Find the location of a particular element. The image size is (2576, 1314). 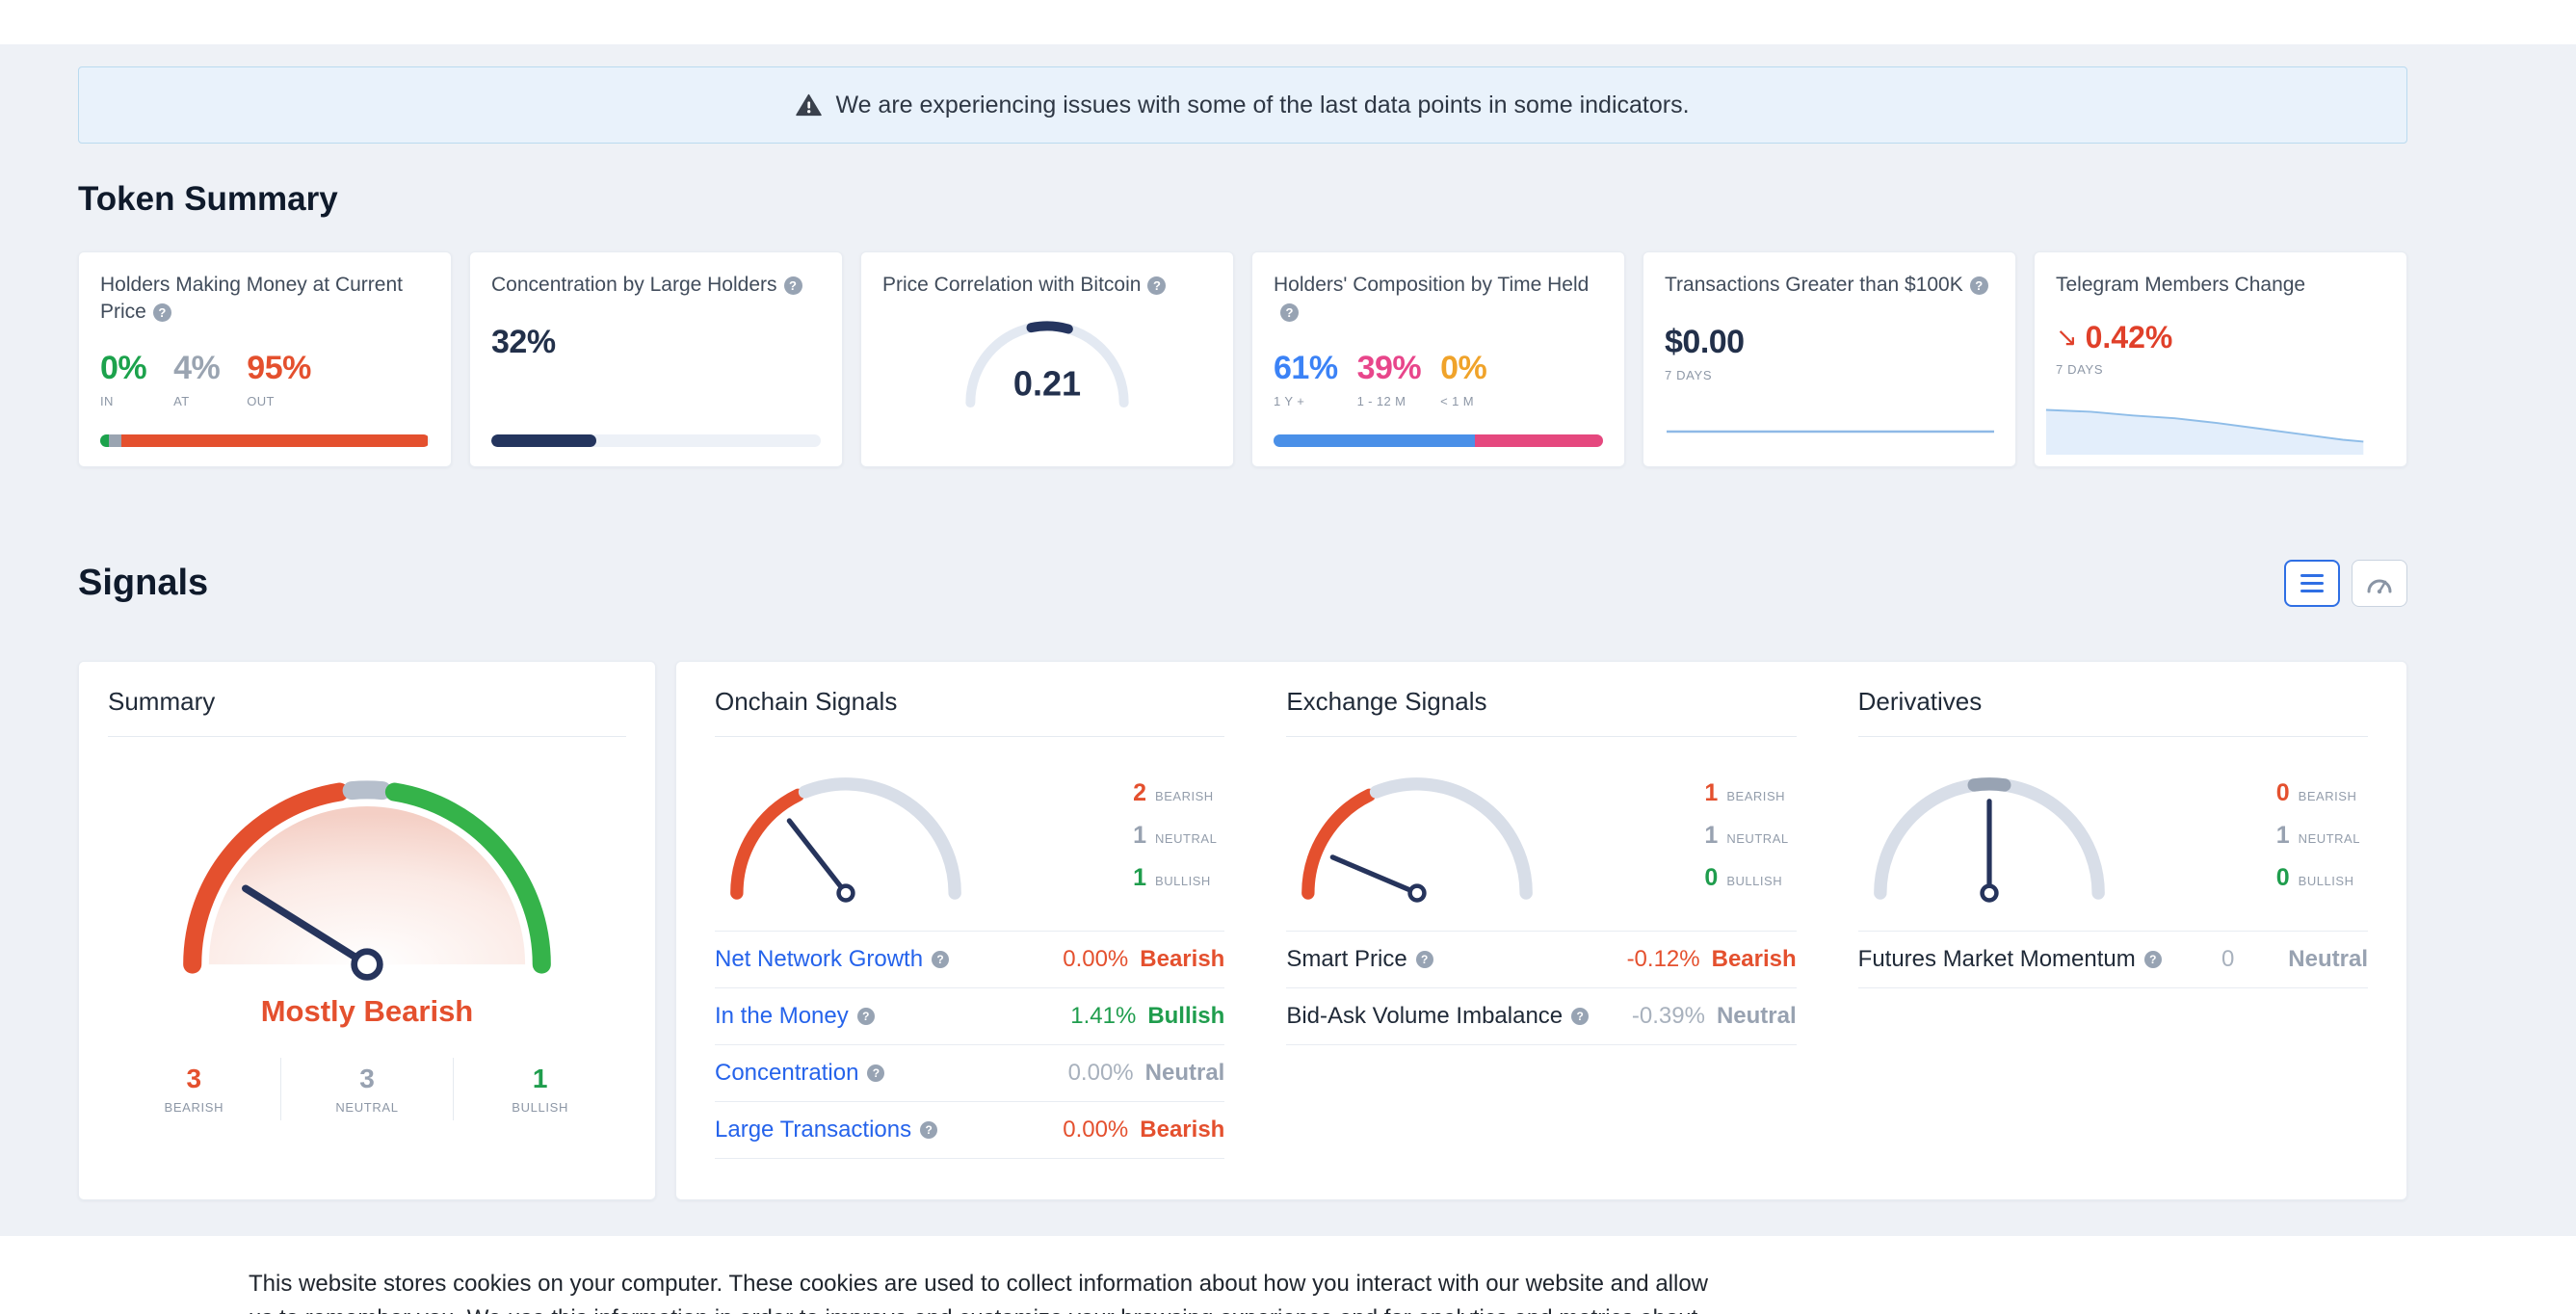

exchange-title: Exchange Signals is located at coordinates (1541, 712).